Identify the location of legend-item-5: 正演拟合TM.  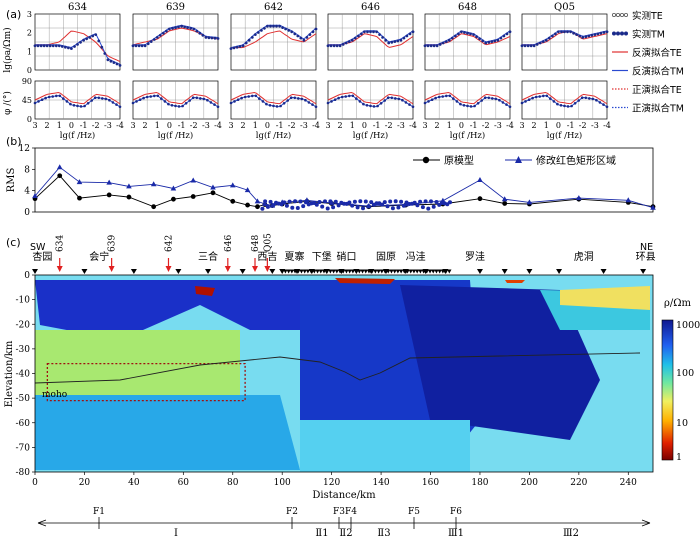
(648, 109).